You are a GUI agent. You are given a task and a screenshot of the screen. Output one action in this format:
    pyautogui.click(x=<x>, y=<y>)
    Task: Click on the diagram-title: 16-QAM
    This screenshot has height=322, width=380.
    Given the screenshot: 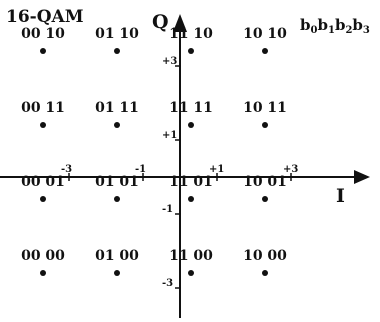 What is the action you would take?
    pyautogui.click(x=45, y=17)
    